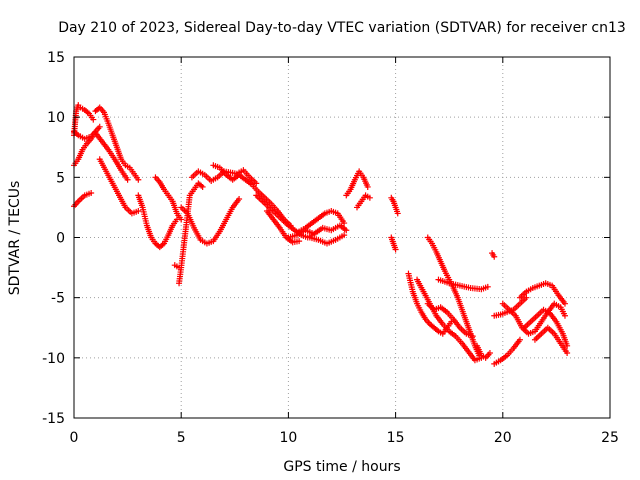  I want to click on x-axis-label: GPS time / hours, so click(341, 467).